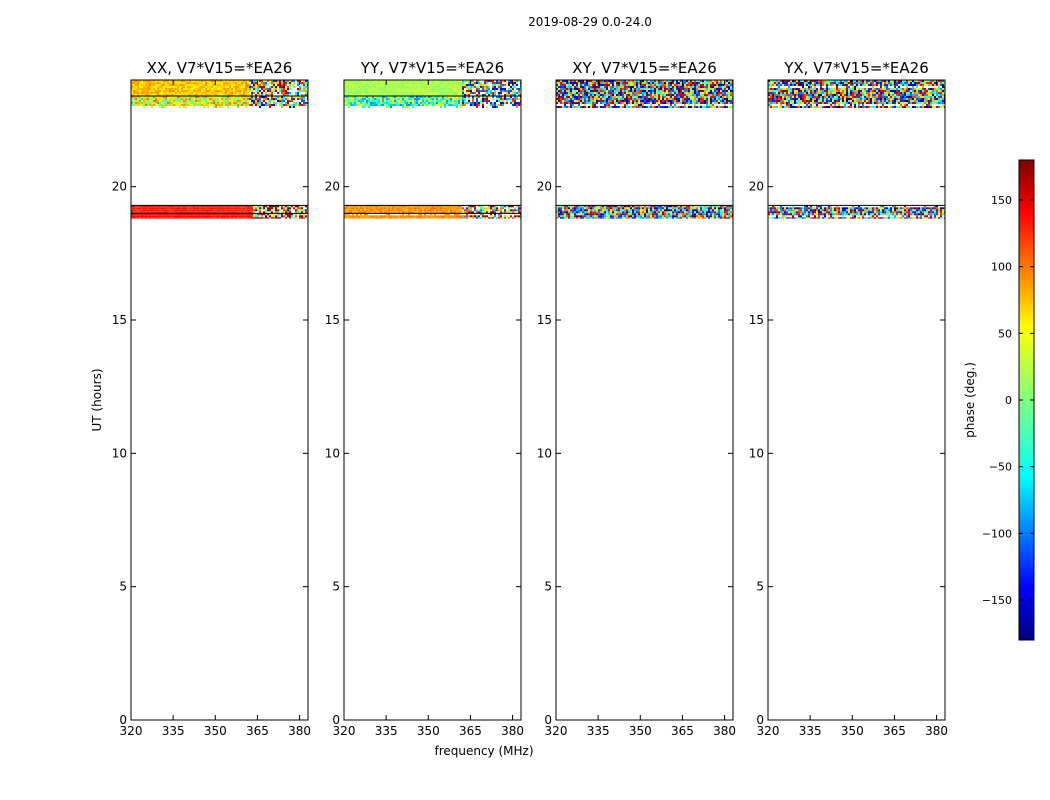 The image size is (1050, 800). Describe the element at coordinates (219, 209) in the screenshot. I see `heatmap-band` at that location.